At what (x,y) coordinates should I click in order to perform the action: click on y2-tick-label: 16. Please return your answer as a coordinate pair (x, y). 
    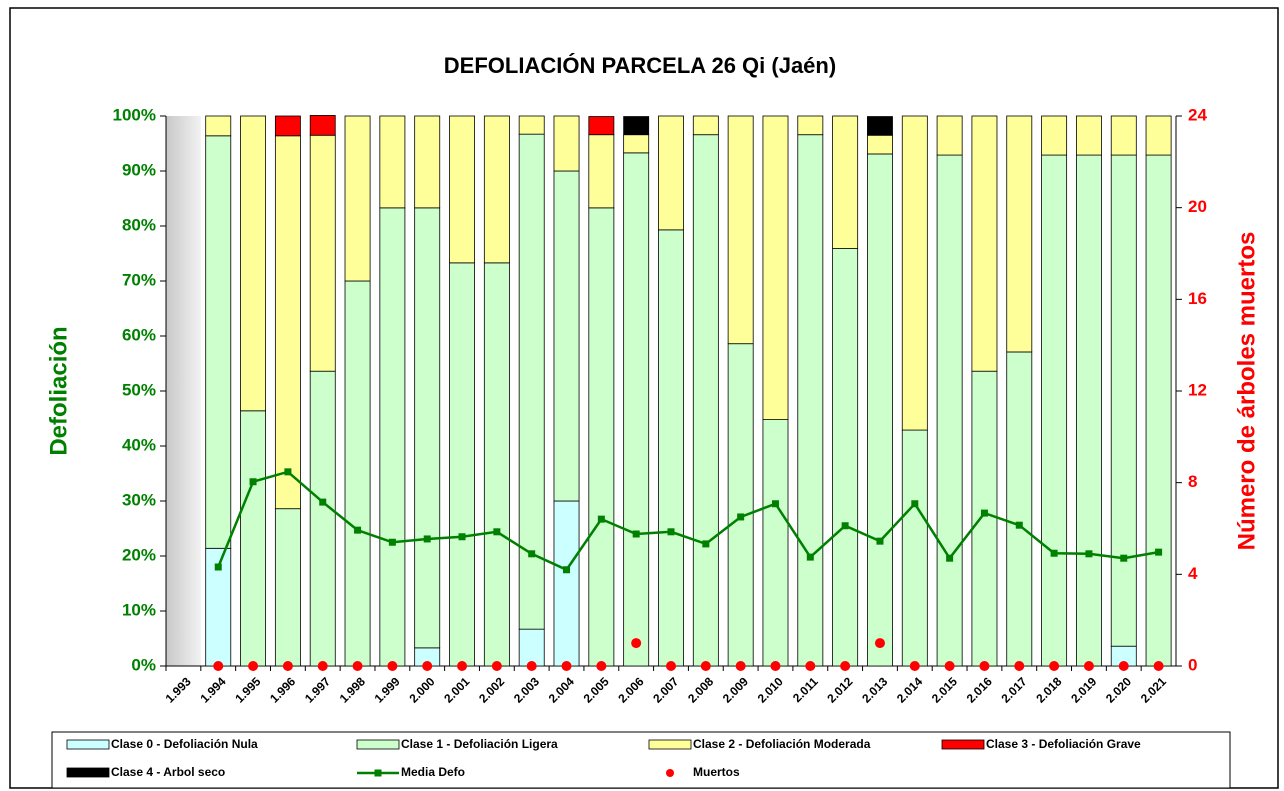
    Looking at the image, I should click on (1197, 298).